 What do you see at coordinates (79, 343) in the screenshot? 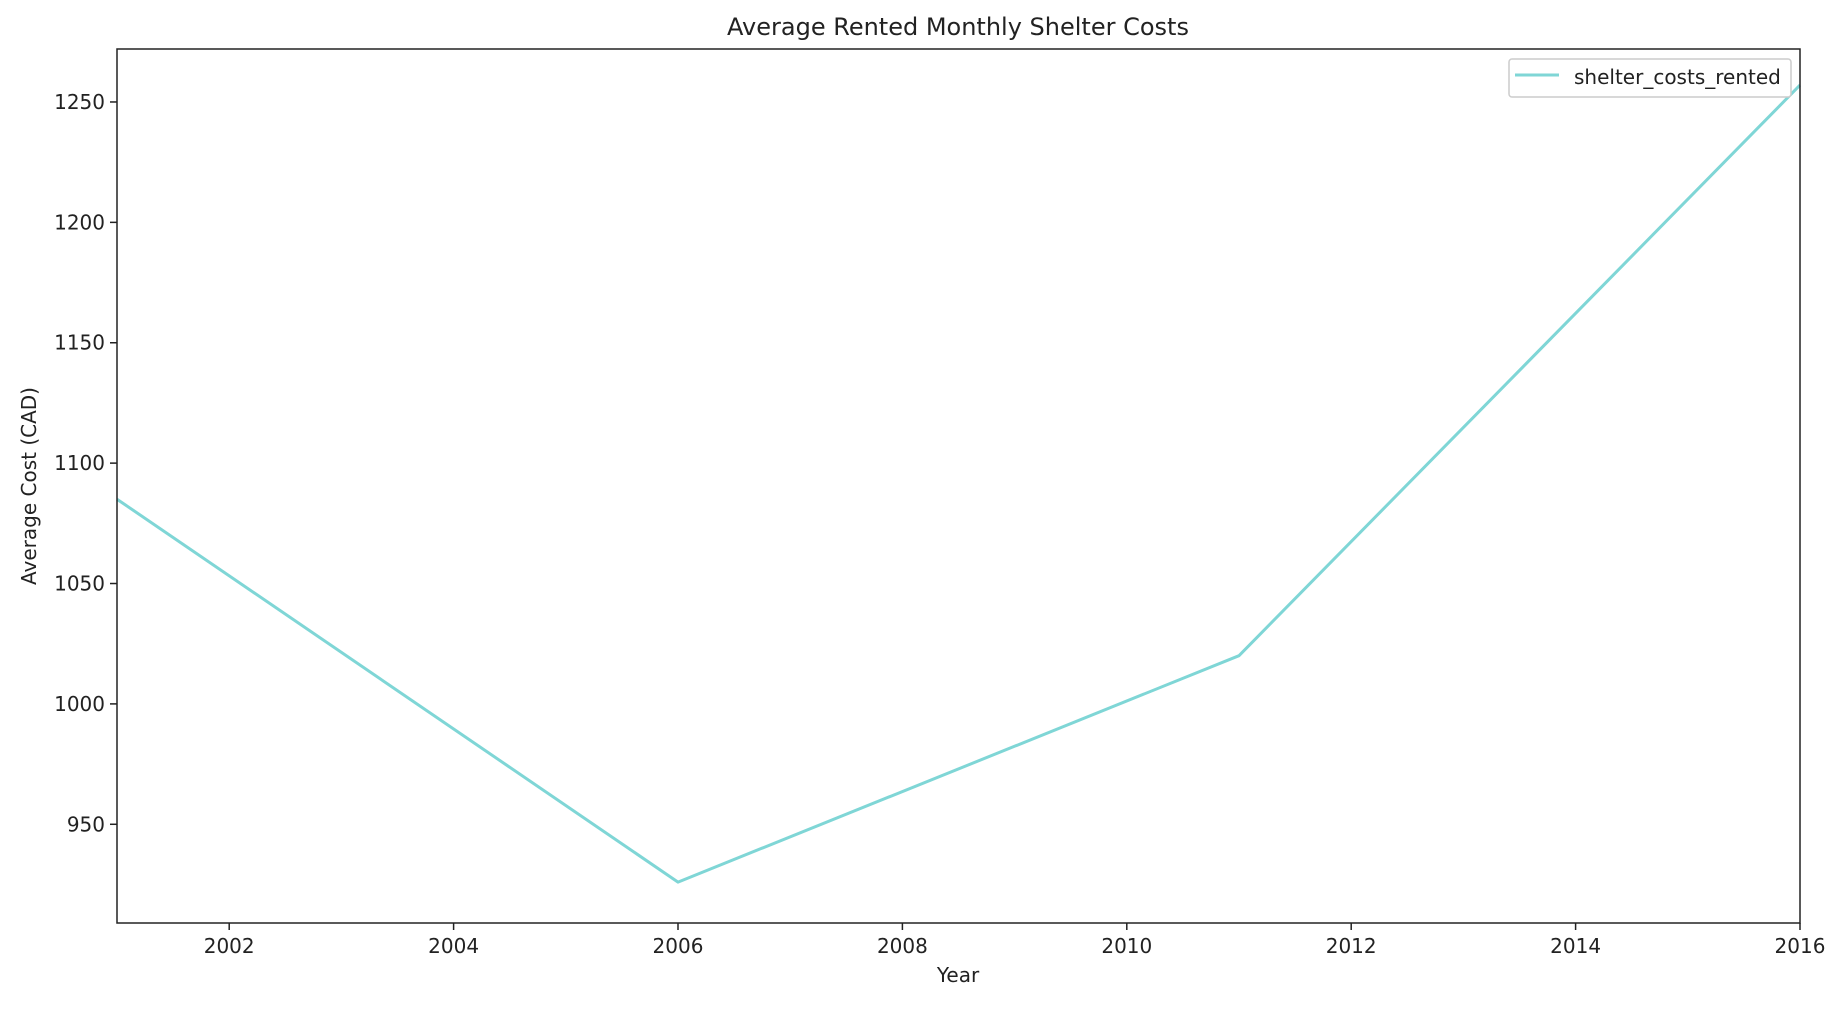
I see `y-tick-label: 1150` at bounding box center [79, 343].